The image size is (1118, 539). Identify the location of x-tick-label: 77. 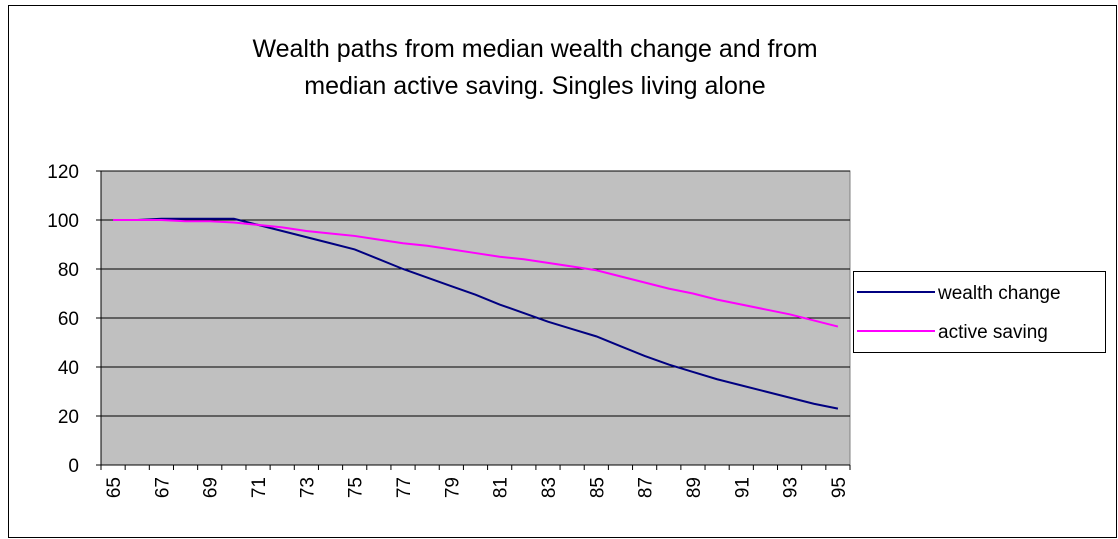
(404, 487).